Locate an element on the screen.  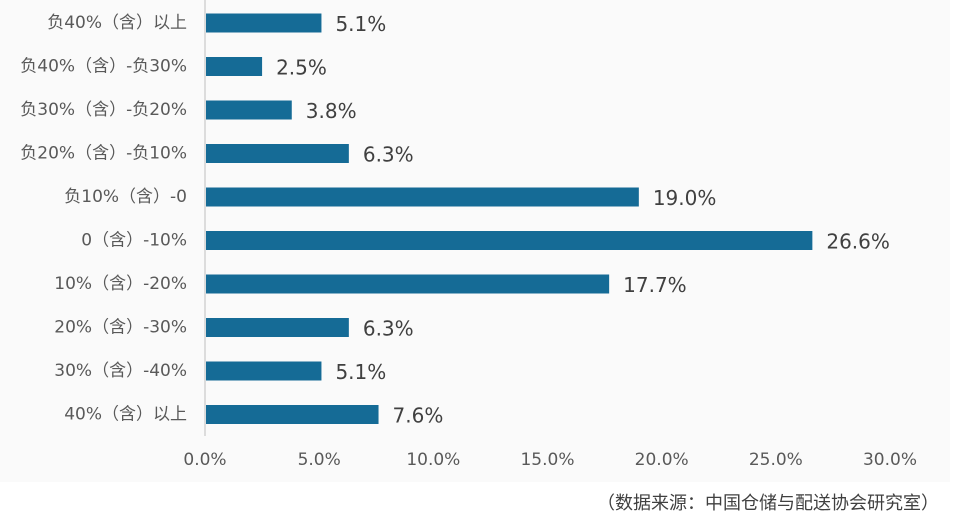
category-label: 10%（含）-20% is located at coordinates (120, 284).